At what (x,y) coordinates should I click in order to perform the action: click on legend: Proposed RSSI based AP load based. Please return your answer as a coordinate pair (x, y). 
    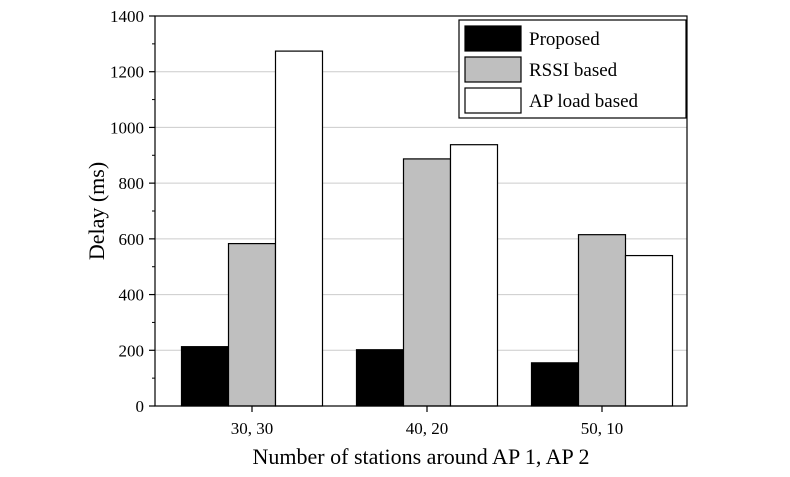
    Looking at the image, I should click on (572, 69).